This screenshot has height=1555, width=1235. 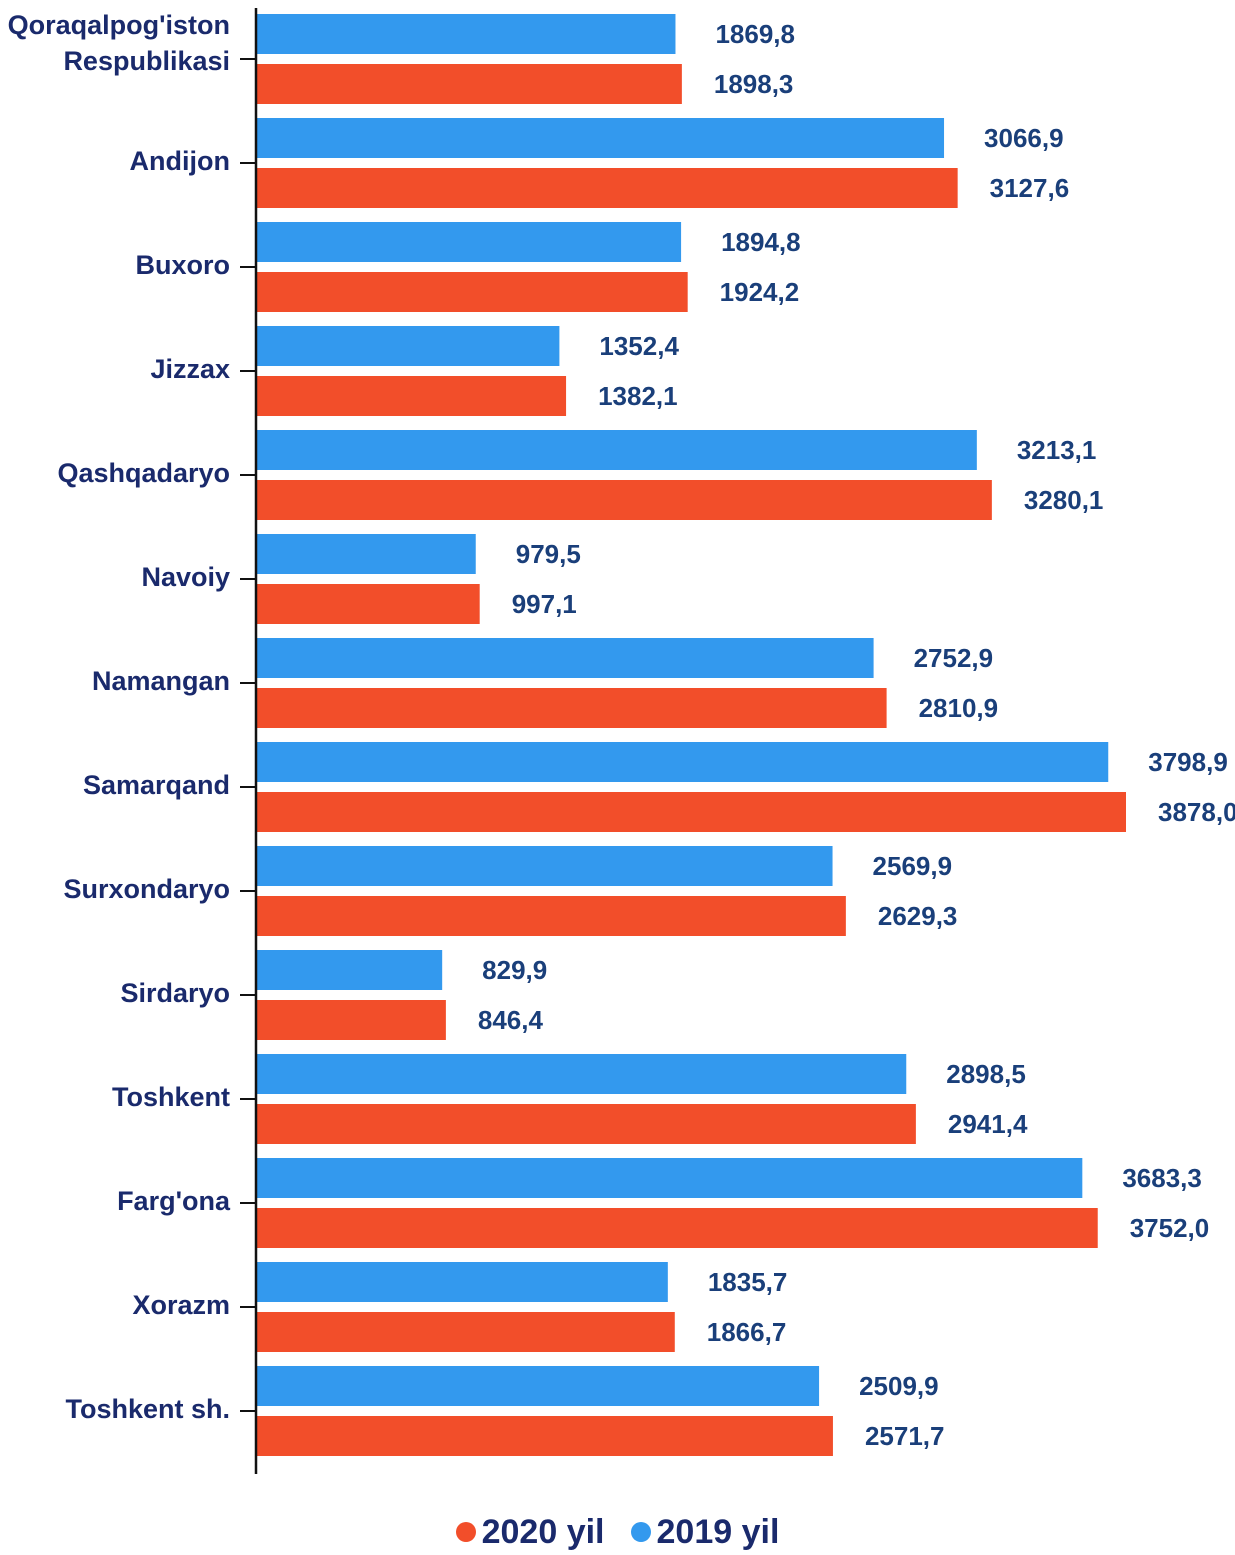 I want to click on data-label-2019: 3798,9, so click(x=1188, y=762).